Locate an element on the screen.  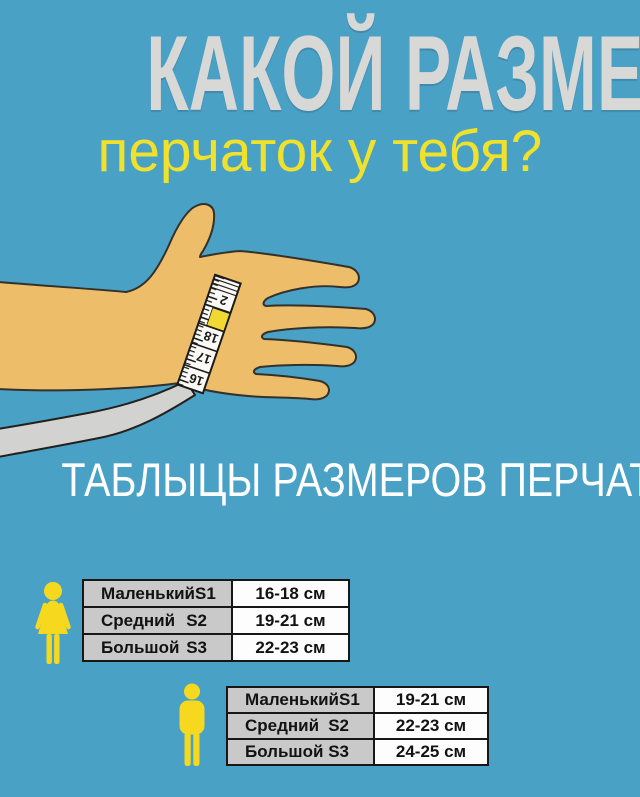
table-row: Маленький S1 19-21 см is located at coordinates (357, 700).